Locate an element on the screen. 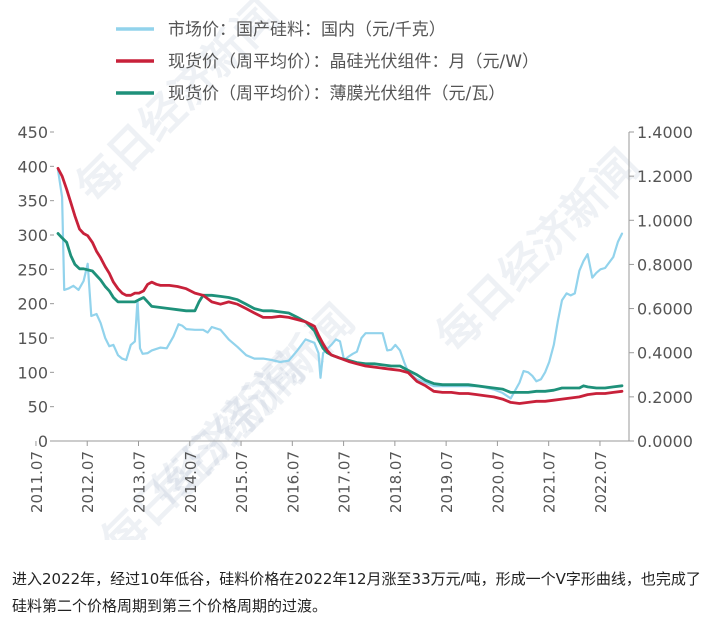  left-axis-tick-label: 150 is located at coordinates (32, 338).